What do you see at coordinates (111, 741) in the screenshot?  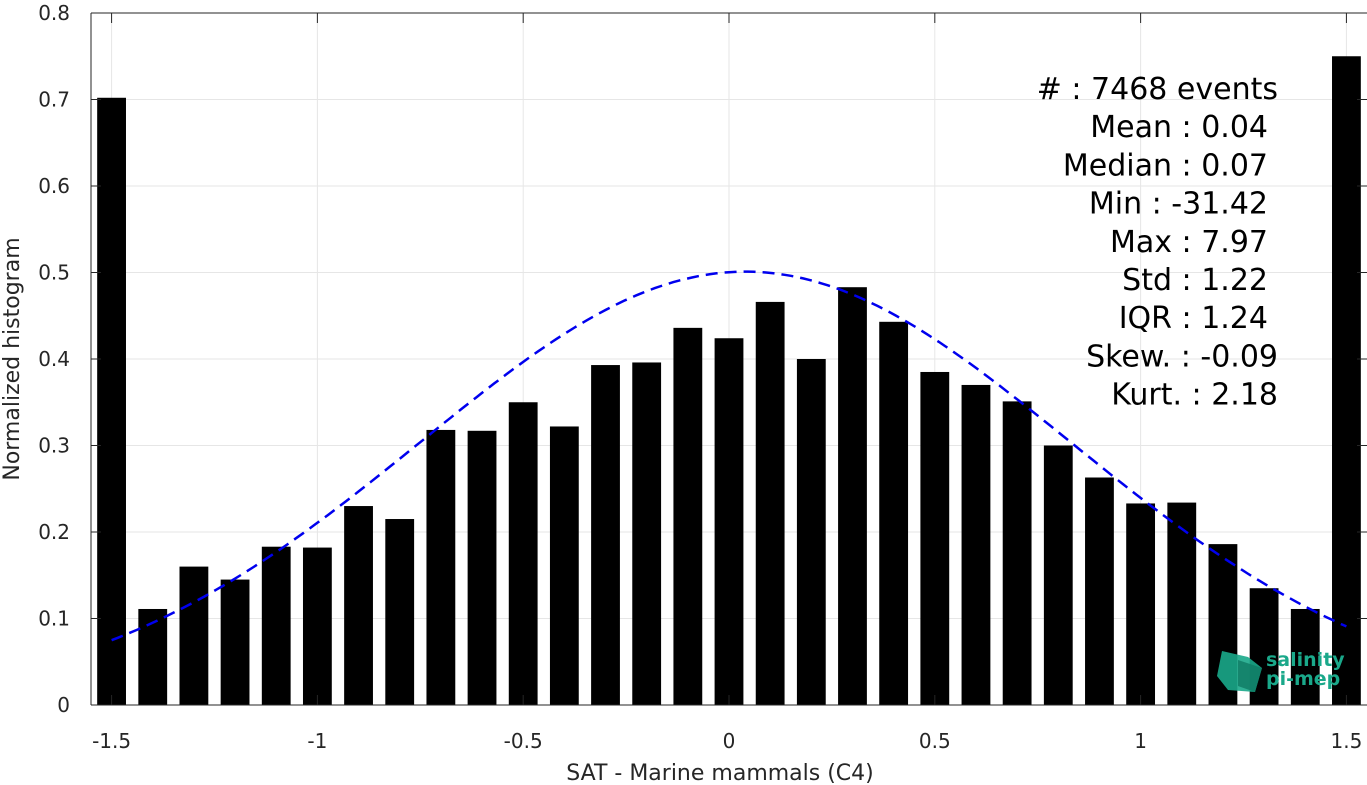 I see `x-tick-label: -1.5` at bounding box center [111, 741].